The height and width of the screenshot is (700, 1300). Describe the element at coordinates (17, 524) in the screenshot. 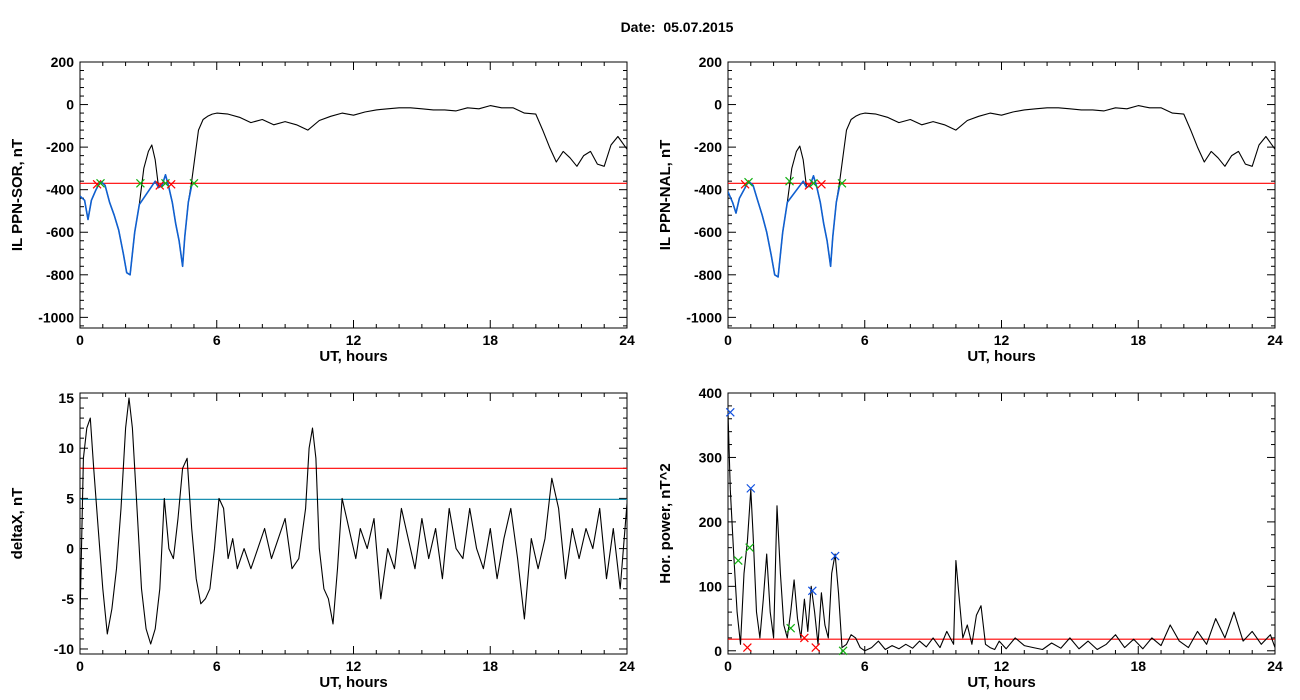

I see `y-axis-label: deltaX, nT` at that location.